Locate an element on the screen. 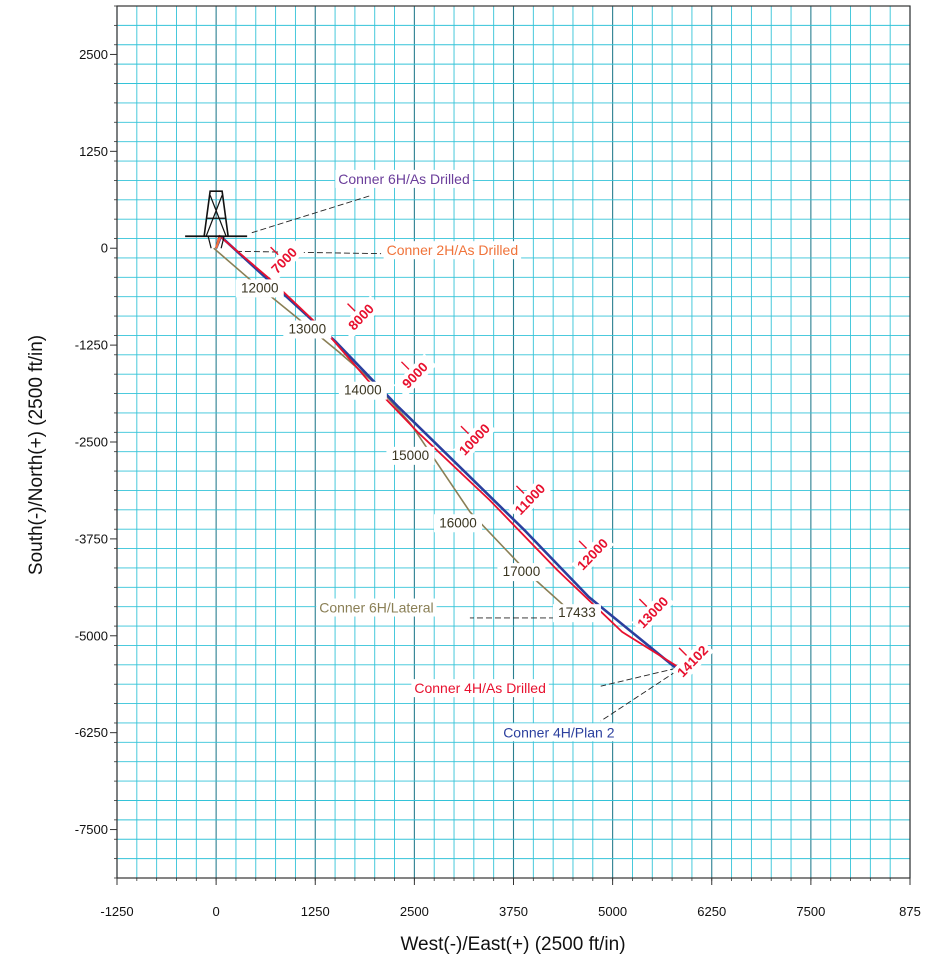  well-label: Conner 6H/As Drilled is located at coordinates (404, 179).